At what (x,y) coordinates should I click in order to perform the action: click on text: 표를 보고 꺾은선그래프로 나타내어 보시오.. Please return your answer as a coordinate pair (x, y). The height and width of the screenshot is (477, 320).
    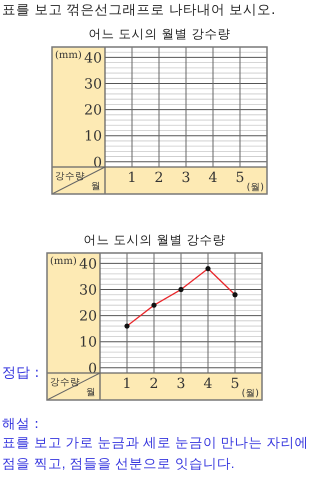
    Looking at the image, I should click on (139, 10).